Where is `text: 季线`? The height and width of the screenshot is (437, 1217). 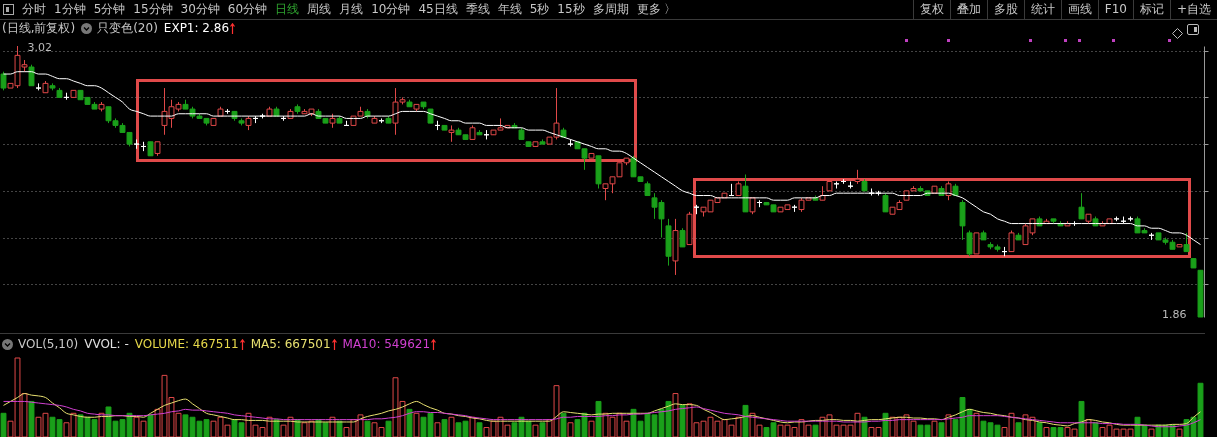 text: 季线 is located at coordinates (477, 9).